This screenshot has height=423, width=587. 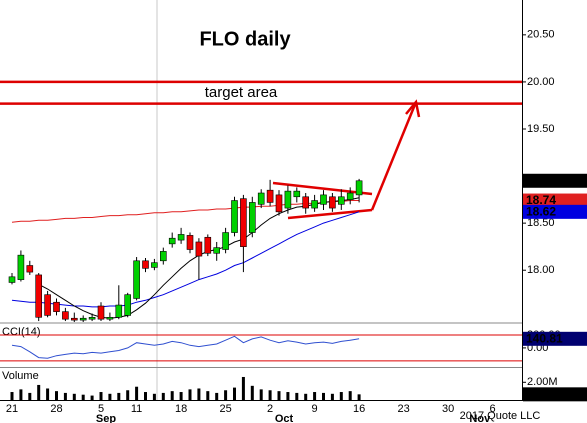 I want to click on x-tick-label: 30, so click(x=448, y=409).